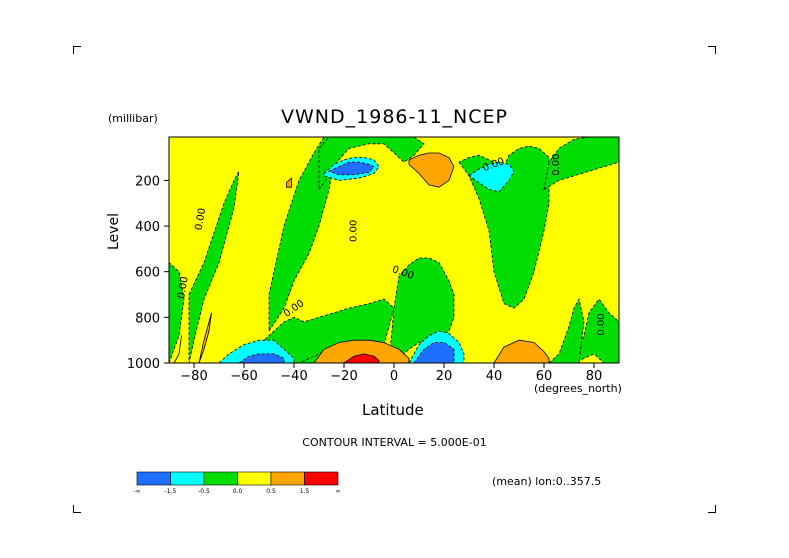  What do you see at coordinates (594, 376) in the screenshot?
I see `x-tick-label: 80` at bounding box center [594, 376].